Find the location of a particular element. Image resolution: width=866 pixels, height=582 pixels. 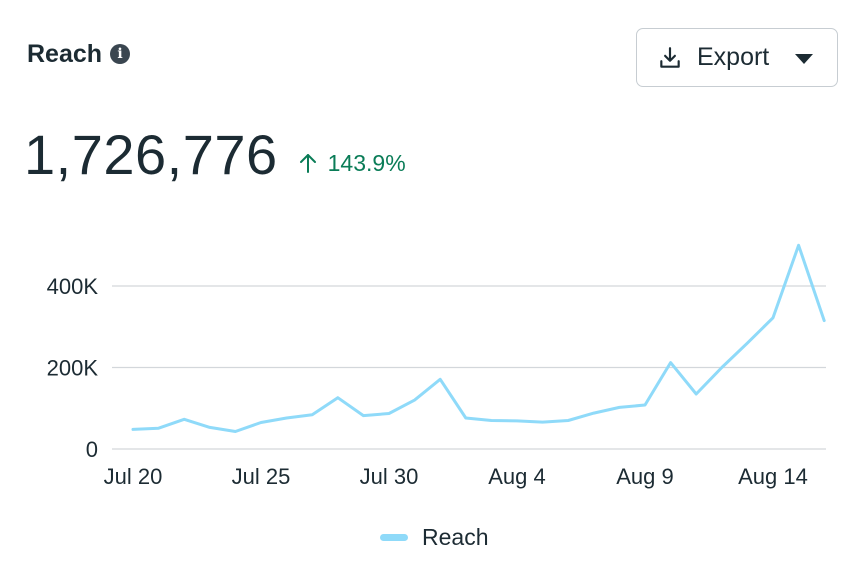

x-tick-label: Aug 4 is located at coordinates (517, 476).